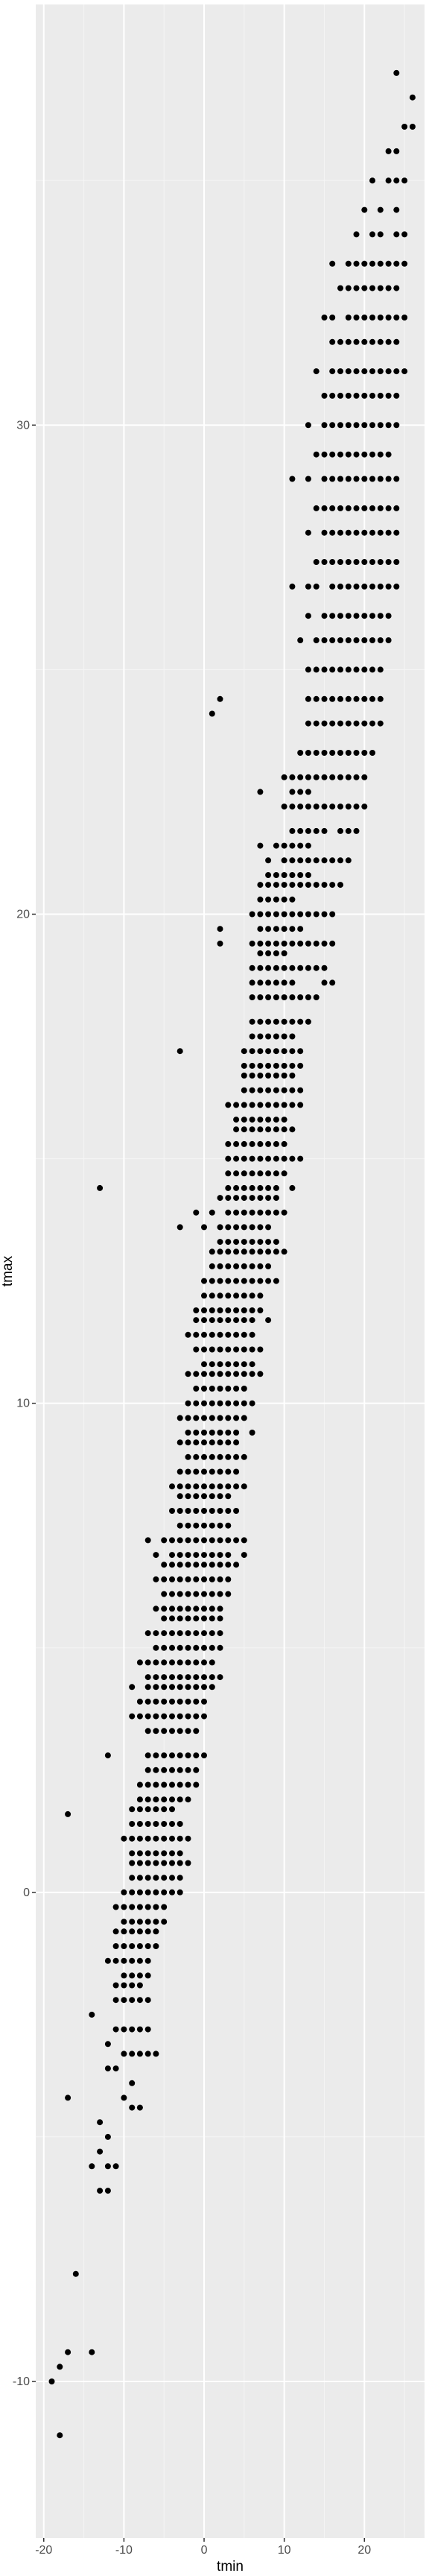 Image resolution: width=429 pixels, height=2576 pixels. What do you see at coordinates (8, 1271) in the screenshot?
I see `y-axis-title: tmax` at bounding box center [8, 1271].